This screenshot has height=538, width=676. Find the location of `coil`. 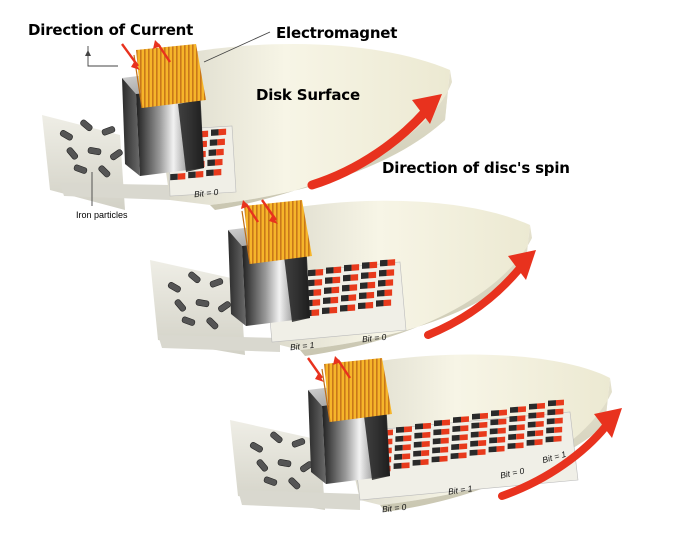

coil is located at coordinates (358, 390).